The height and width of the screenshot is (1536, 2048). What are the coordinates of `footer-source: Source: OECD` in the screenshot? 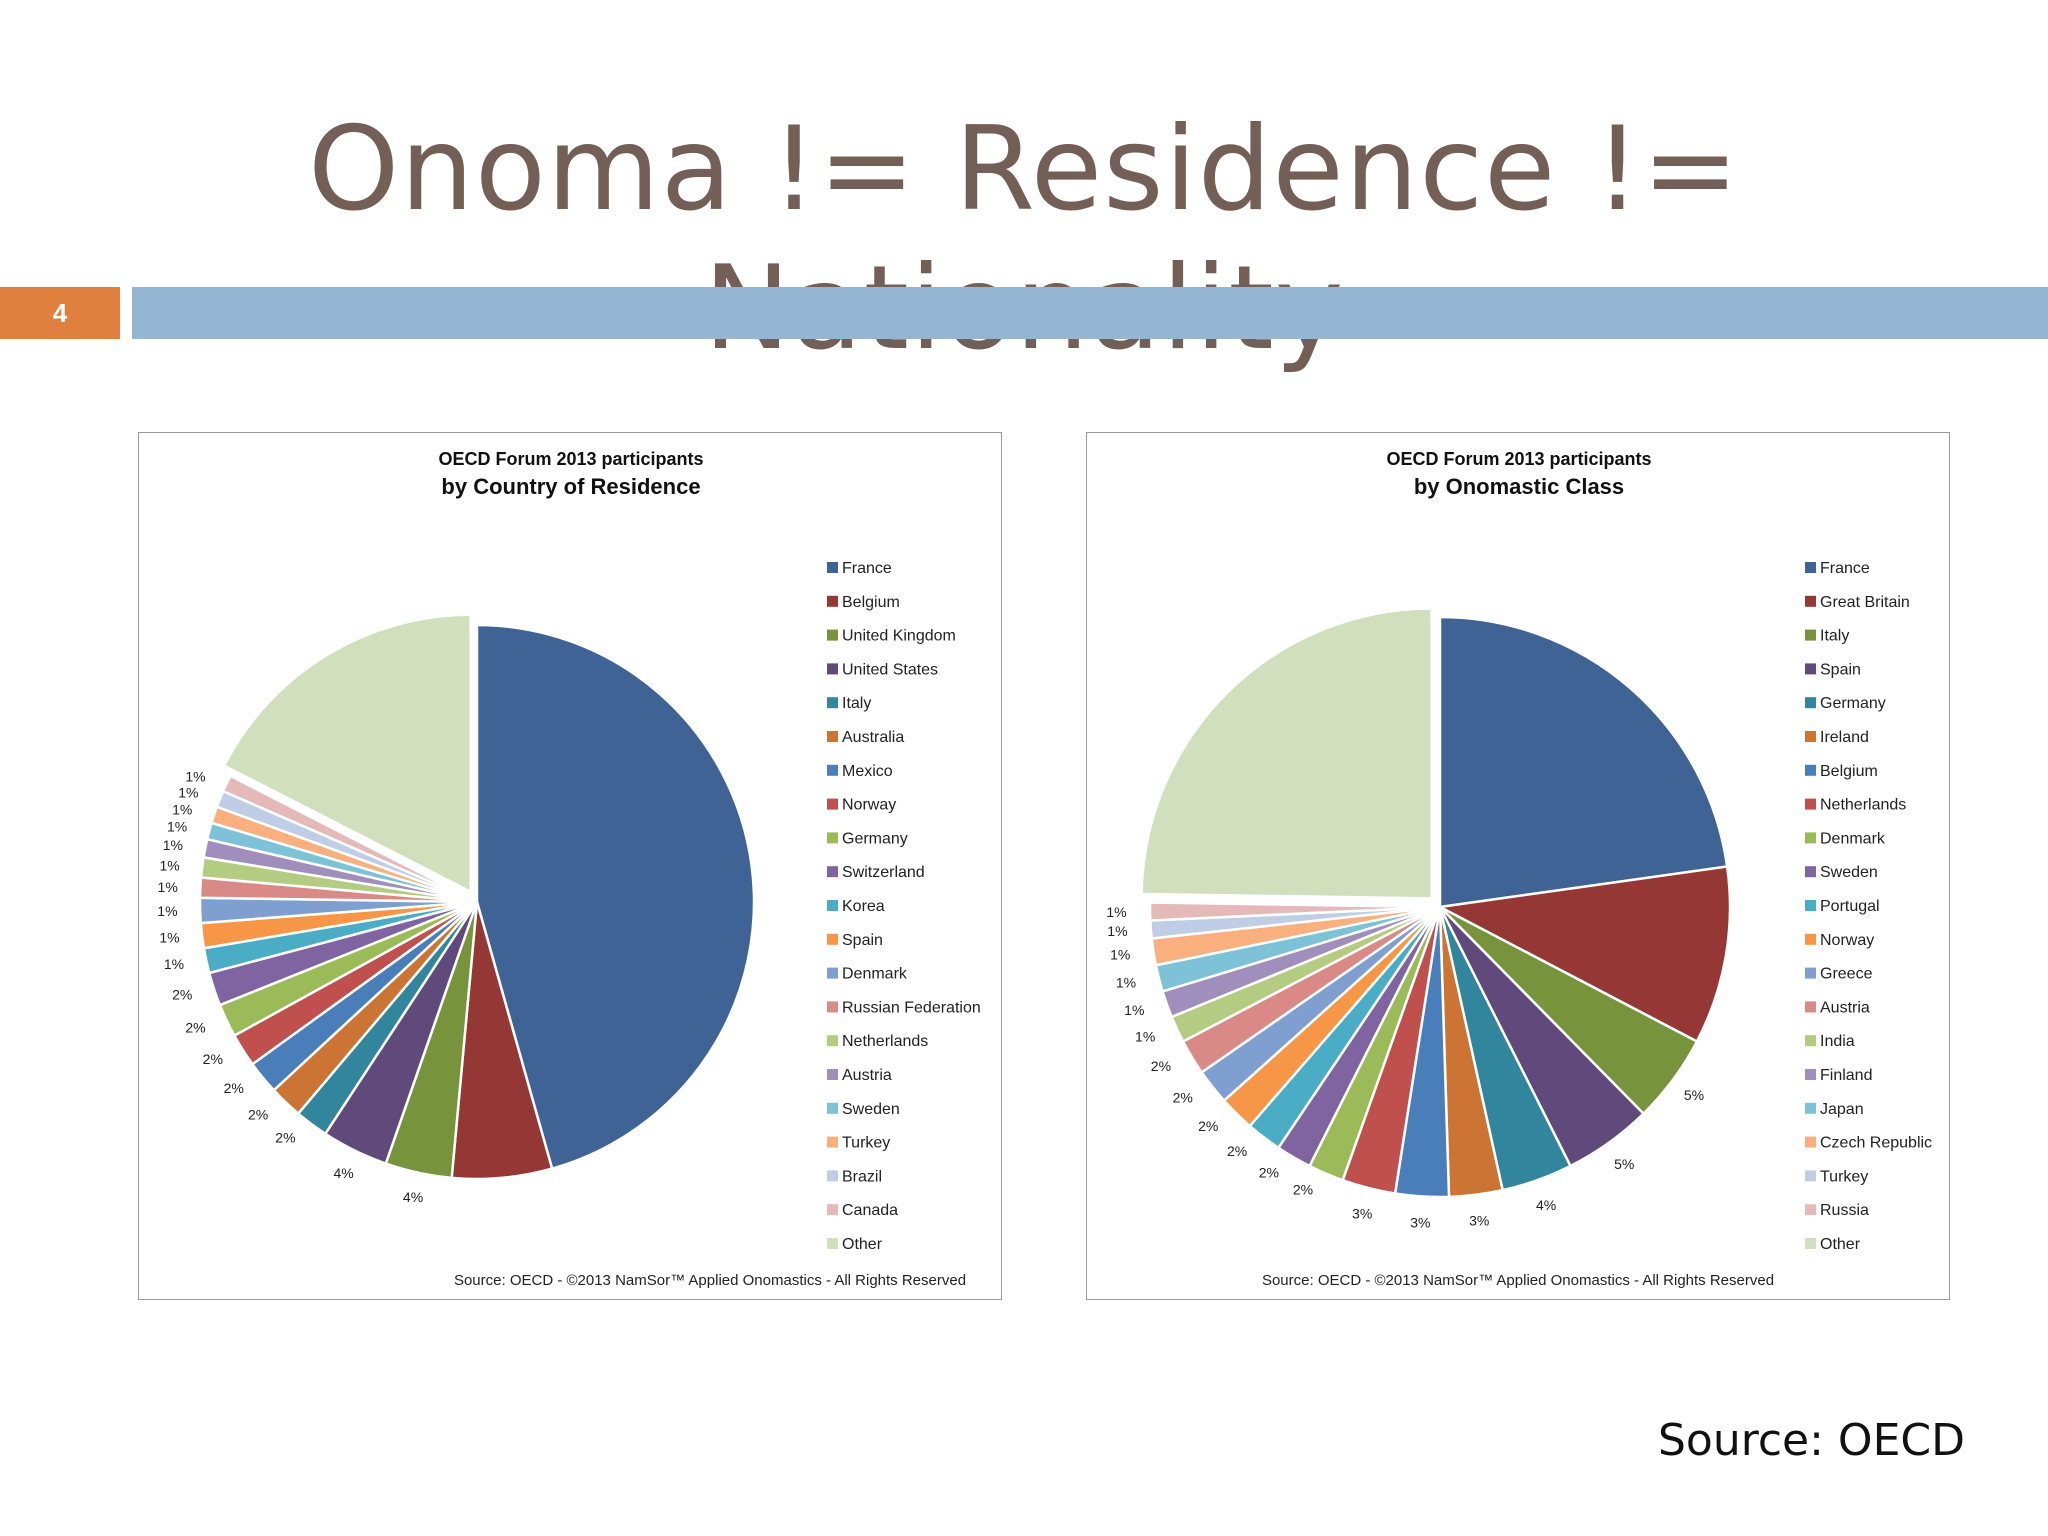 It's located at (1811, 1440).